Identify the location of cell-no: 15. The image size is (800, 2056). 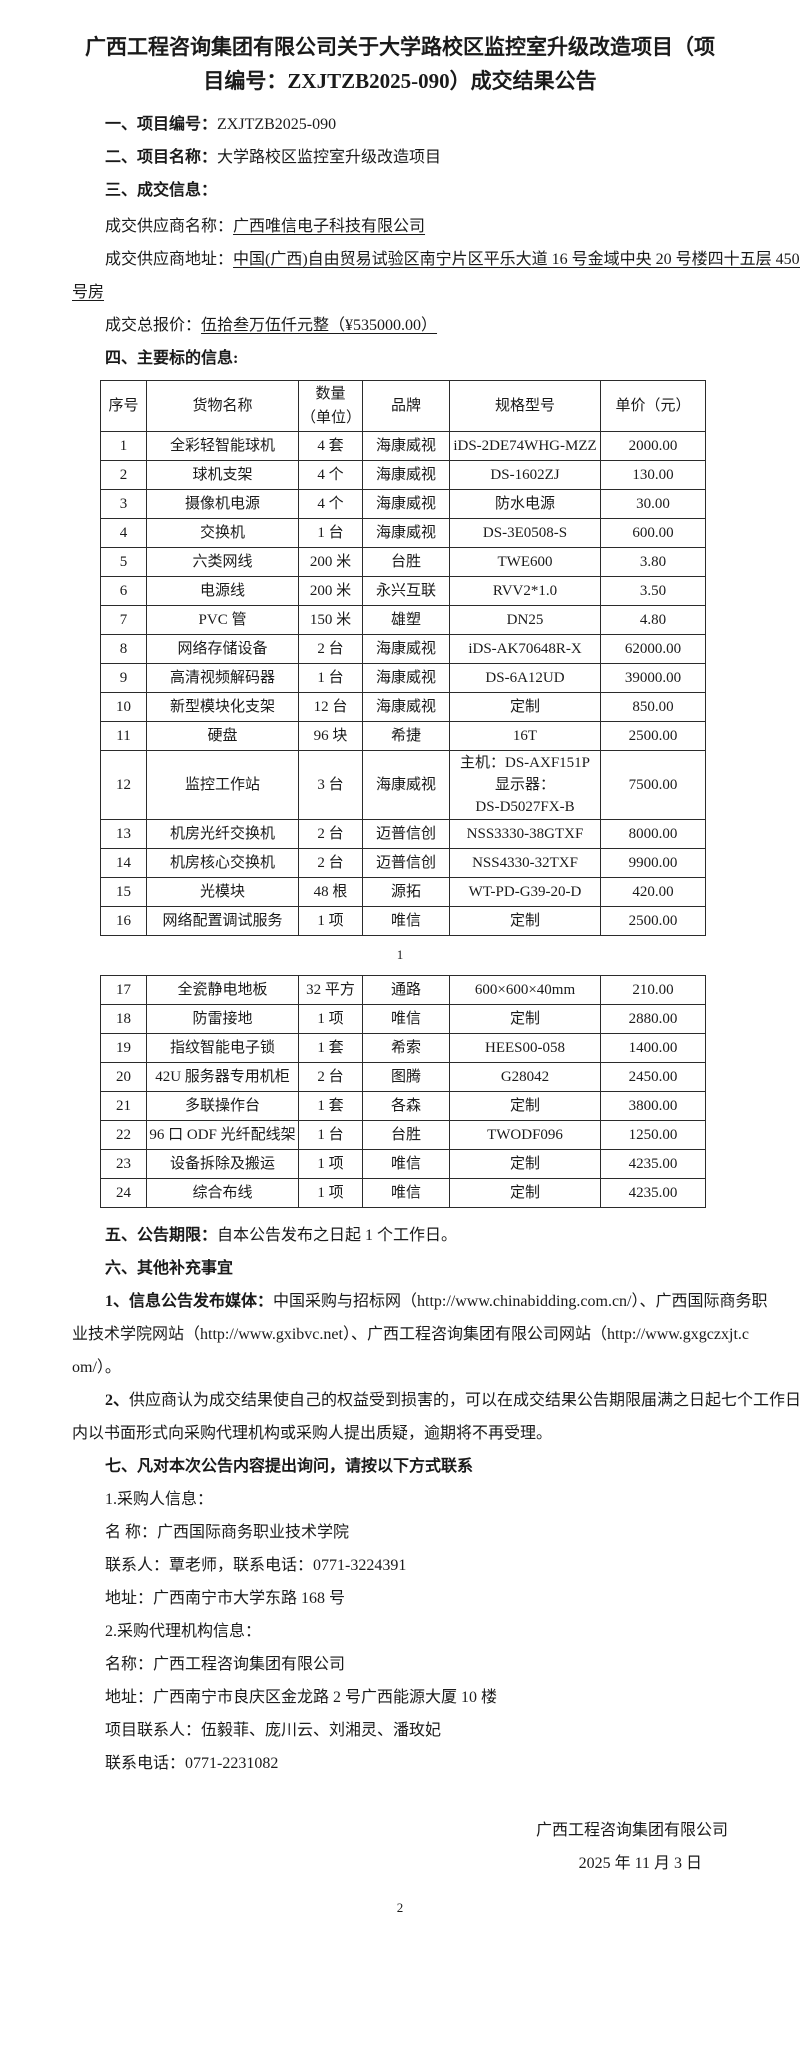
(123, 892).